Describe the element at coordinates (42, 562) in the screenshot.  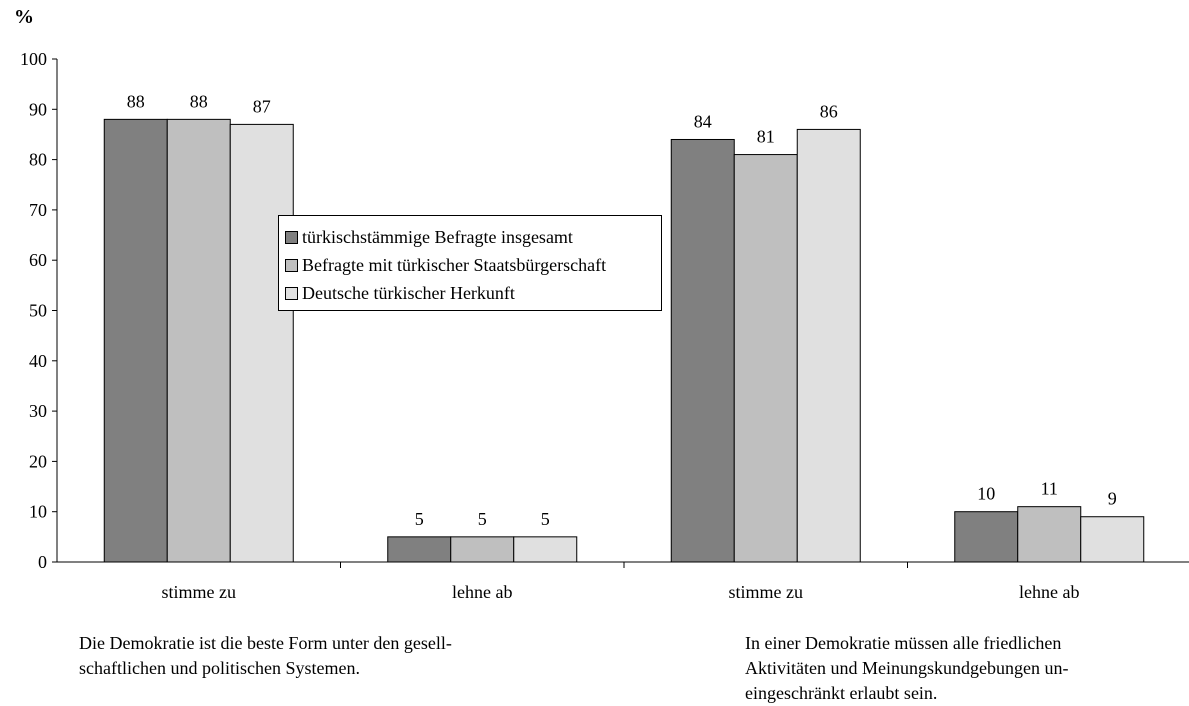
I see `y-tick-label: 0` at that location.